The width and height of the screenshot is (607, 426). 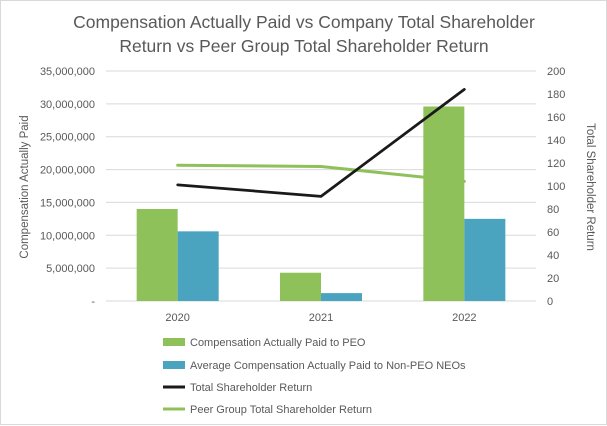 What do you see at coordinates (67, 138) in the screenshot?
I see `left-tick-label: 25,000,000` at bounding box center [67, 138].